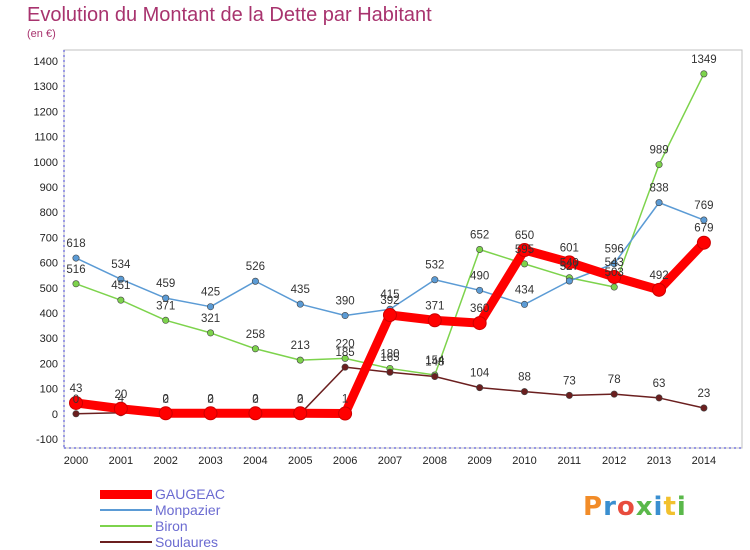 This screenshot has height=550, width=750. I want to click on y-tick-label: -100, so click(47, 440).